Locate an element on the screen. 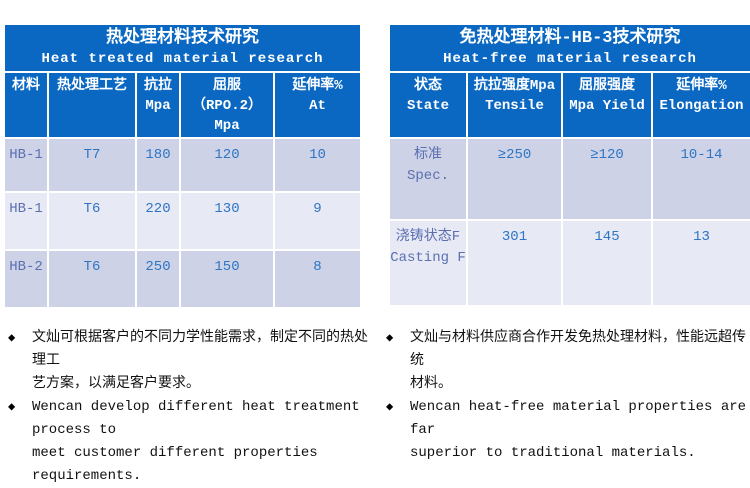  heat-free-title-en: Heat-free material research is located at coordinates (570, 59).